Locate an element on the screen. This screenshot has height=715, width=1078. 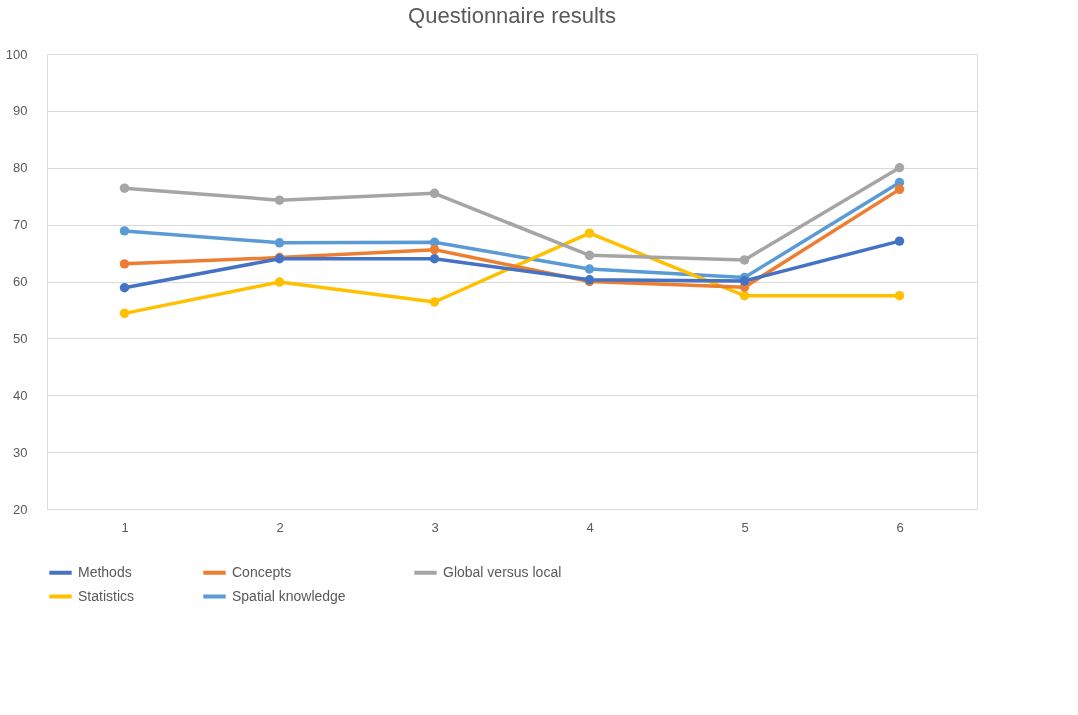
x-tick-label: 6 is located at coordinates (900, 527).